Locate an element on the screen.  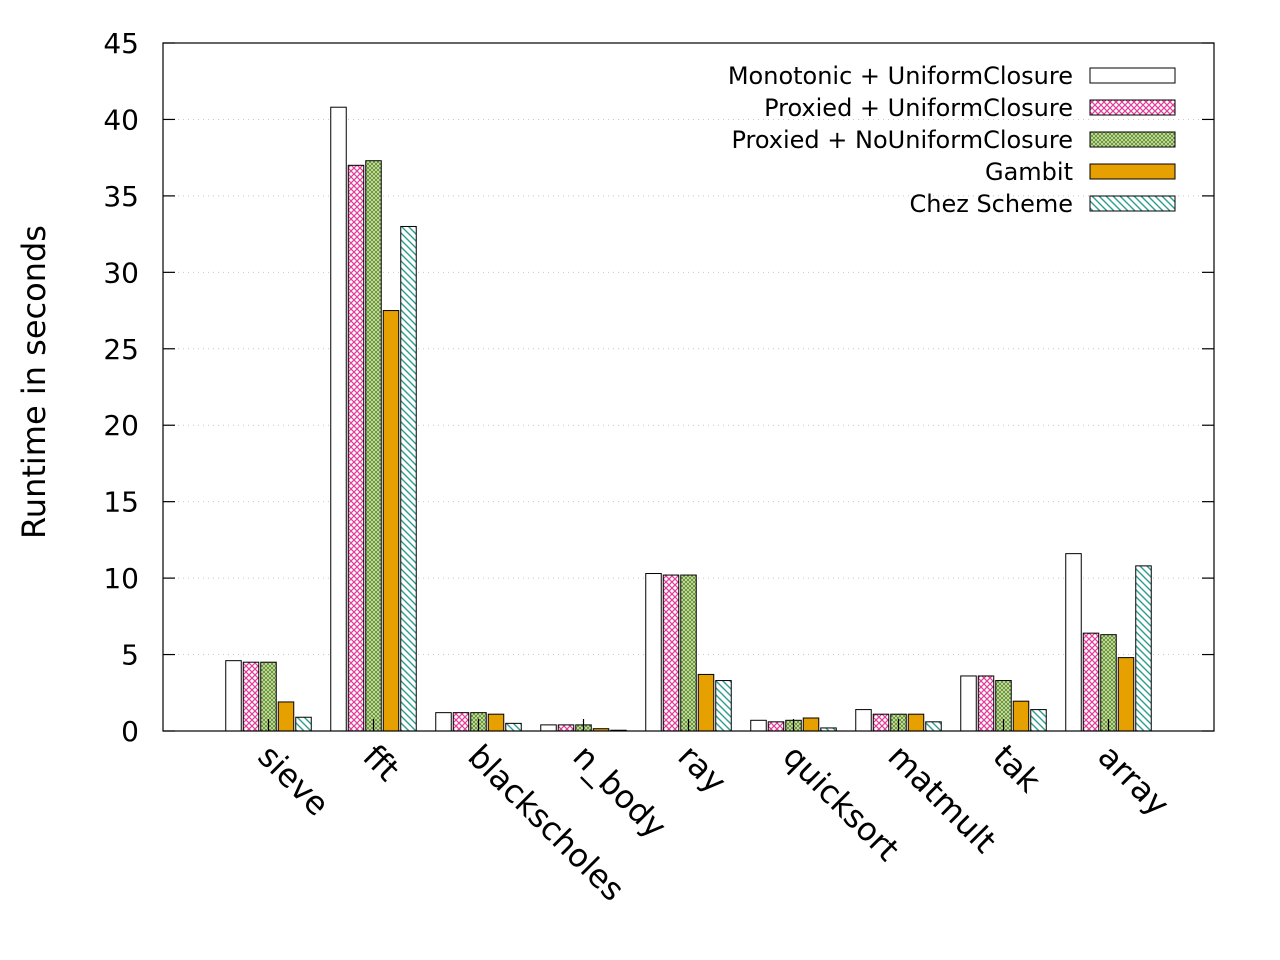
y-tick-label: 0 is located at coordinates (130, 731).